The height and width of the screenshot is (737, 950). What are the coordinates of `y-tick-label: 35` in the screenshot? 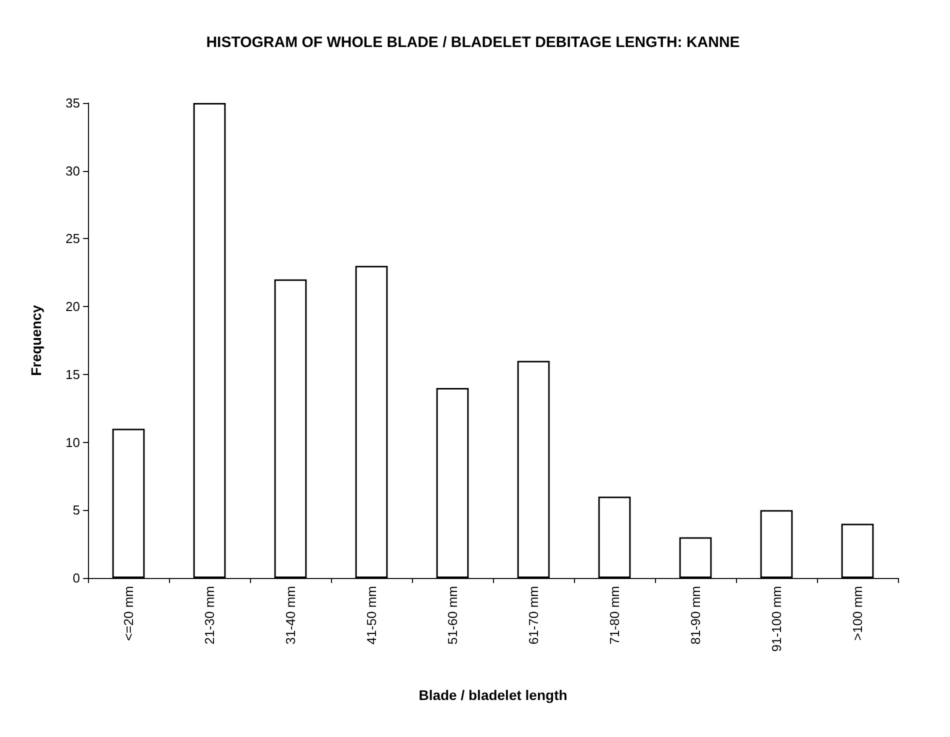 It's located at (73, 103).